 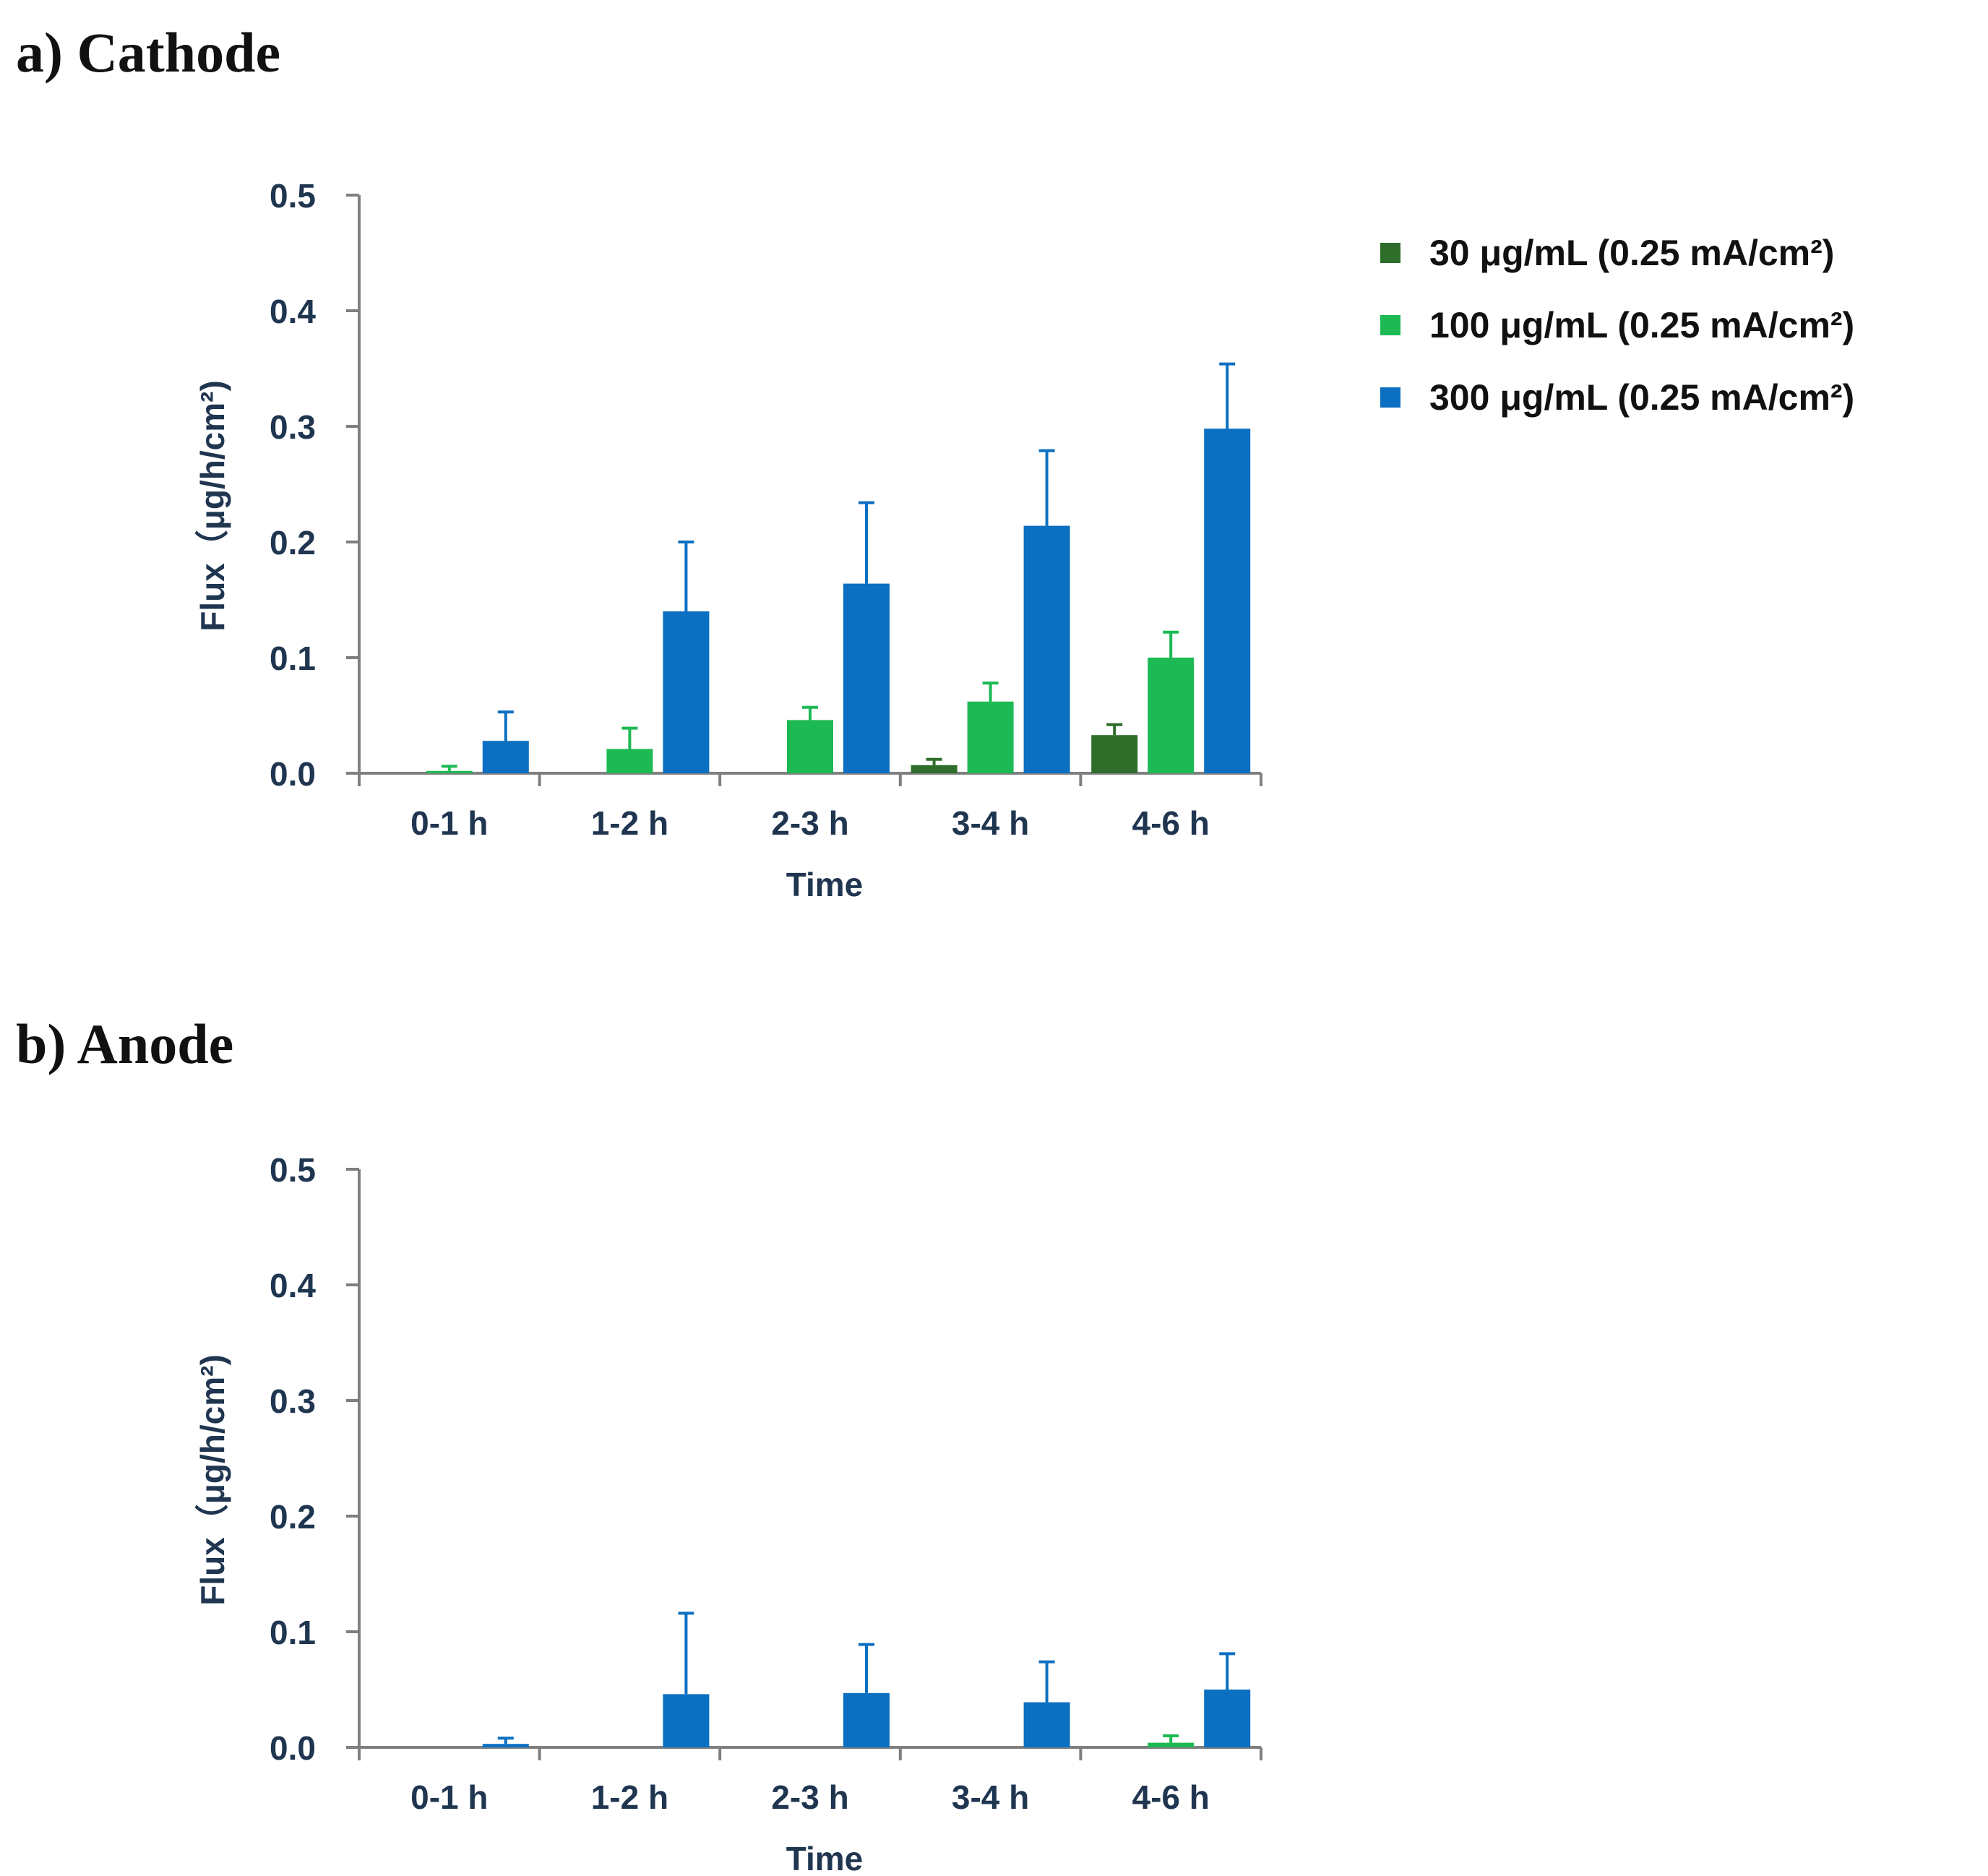 I want to click on panel-b-title: b) Anode, so click(x=125, y=1043).